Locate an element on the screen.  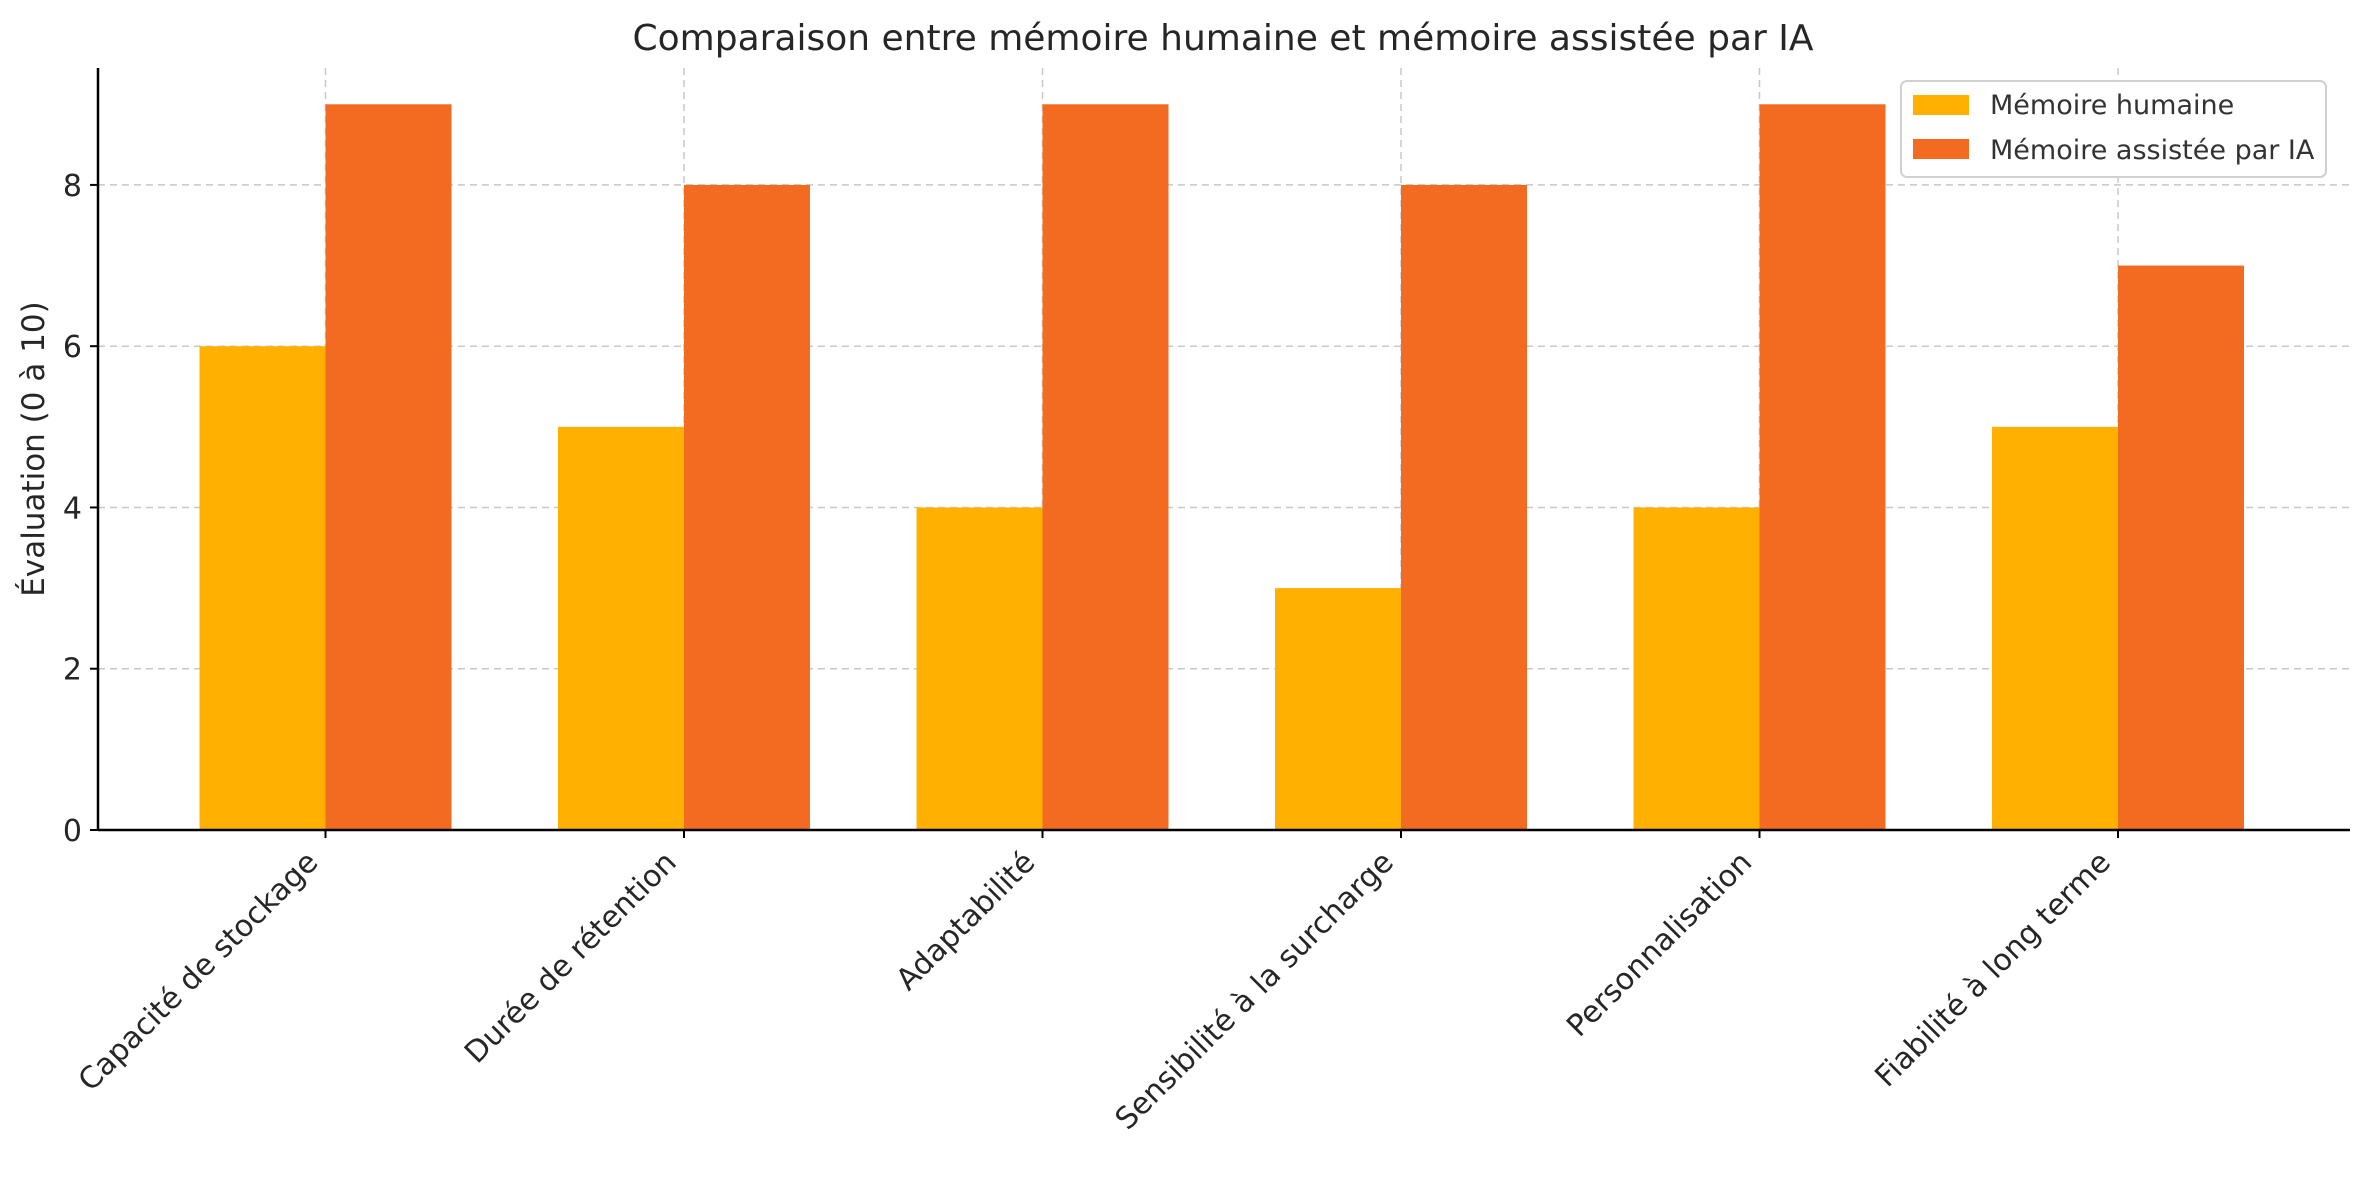
legend: Mémoire humaine Mémoire assistée par IA is located at coordinates (2113, 129).